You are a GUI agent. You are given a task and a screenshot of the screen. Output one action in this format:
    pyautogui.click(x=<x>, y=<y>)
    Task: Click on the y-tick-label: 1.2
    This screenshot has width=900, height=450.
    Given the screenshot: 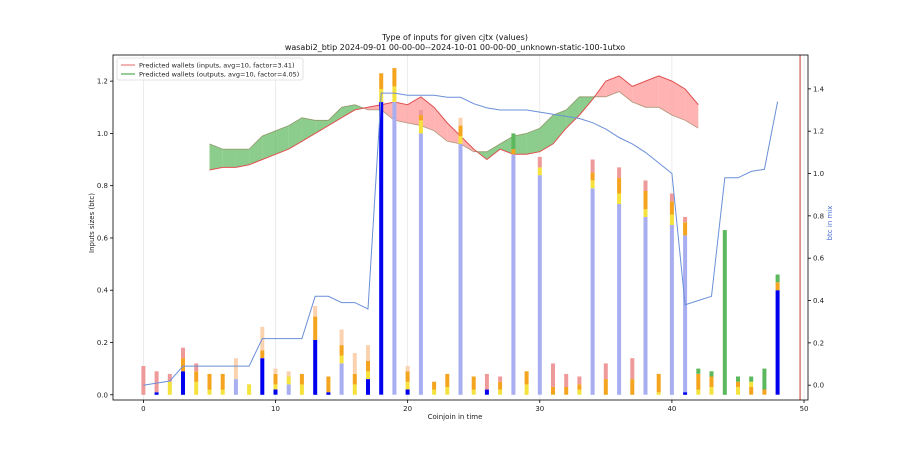 What is the action you would take?
    pyautogui.click(x=102, y=82)
    